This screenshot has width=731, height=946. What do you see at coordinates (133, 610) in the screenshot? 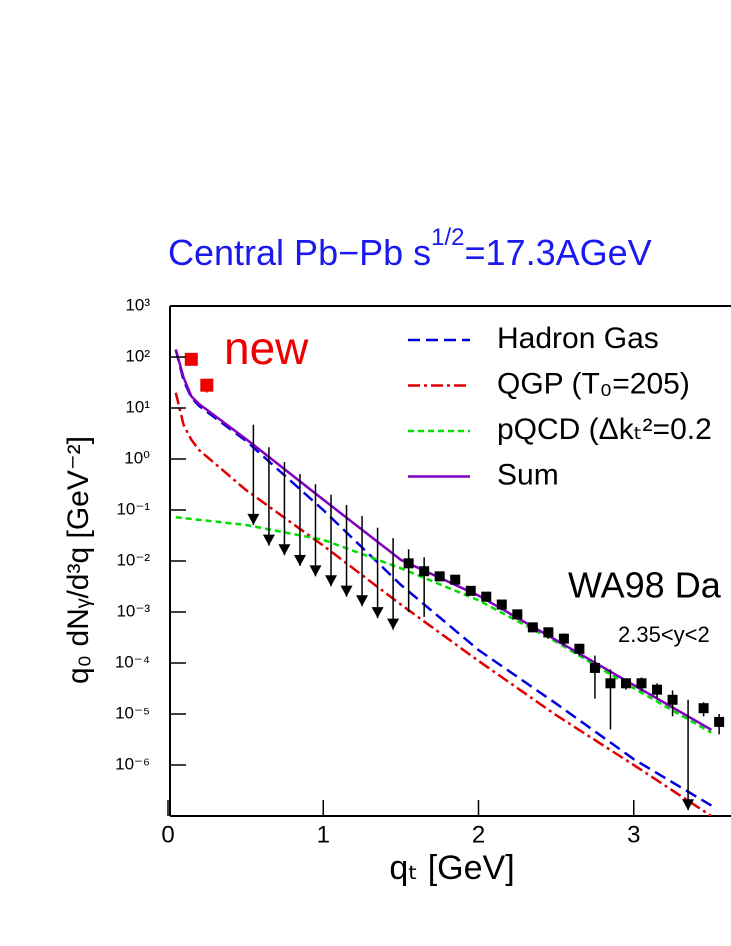
I see `y-tick-label: 10⁻³` at bounding box center [133, 610].